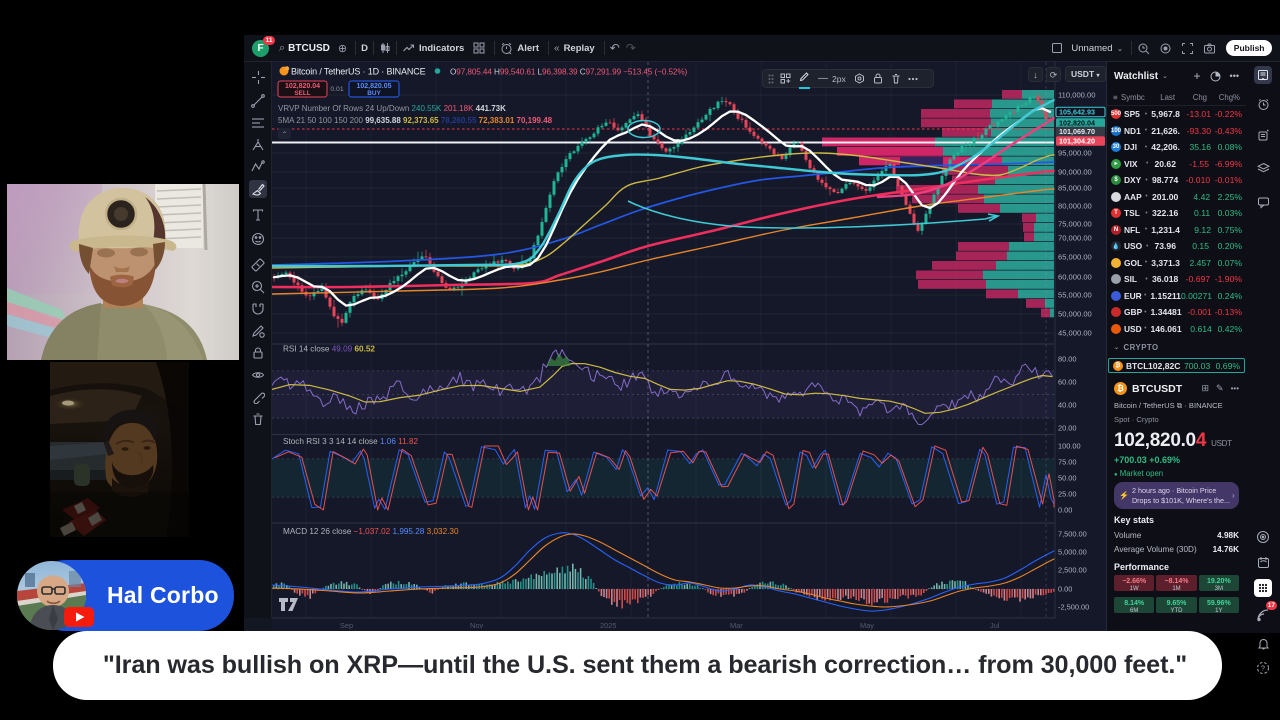 Image resolution: width=1280 pixels, height=720 pixels. Describe the element at coordinates (373, 86) in the screenshot. I see `svg-text: 102,820.05` at that location.